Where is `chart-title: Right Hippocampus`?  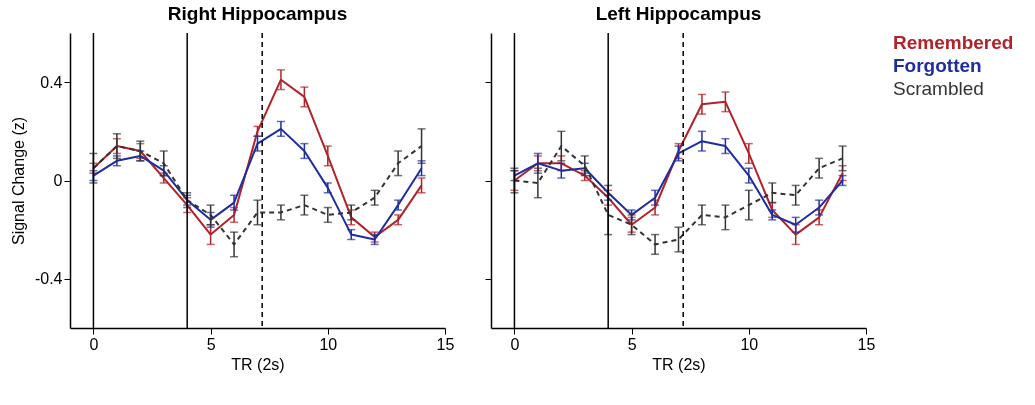 chart-title: Right Hippocampus is located at coordinates (257, 14).